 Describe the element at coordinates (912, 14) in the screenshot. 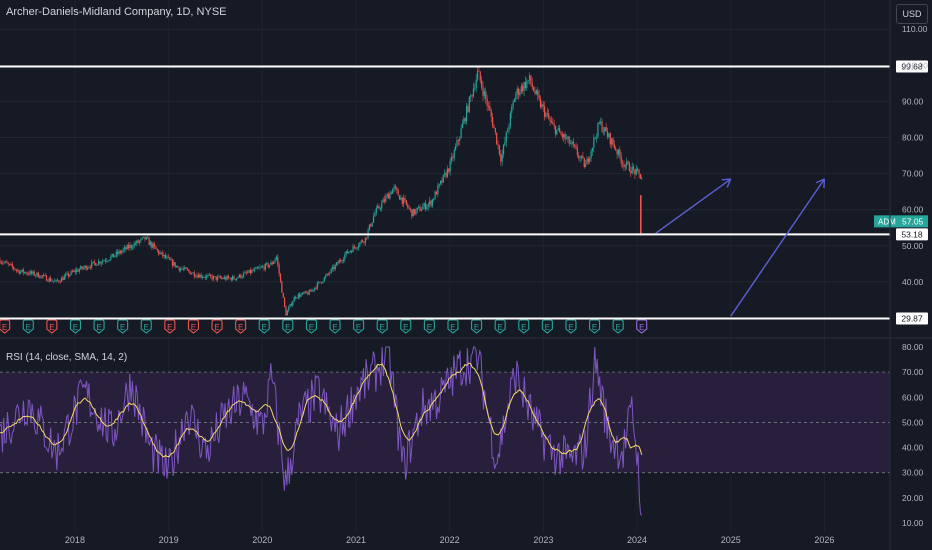

I see `currency-button: USD` at that location.